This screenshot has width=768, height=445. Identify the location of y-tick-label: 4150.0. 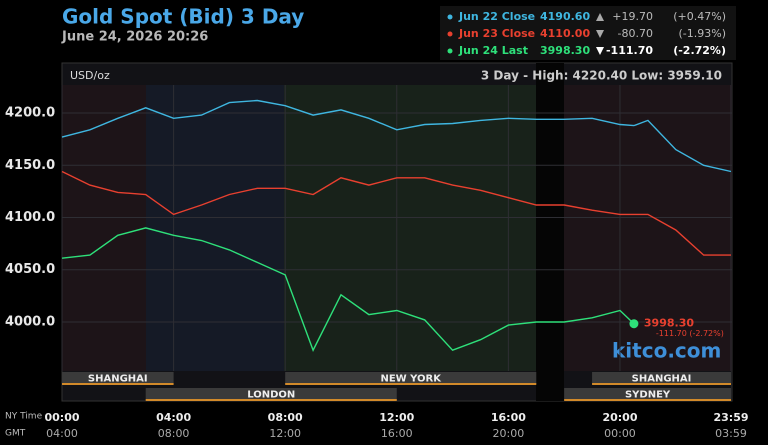
(30, 165).